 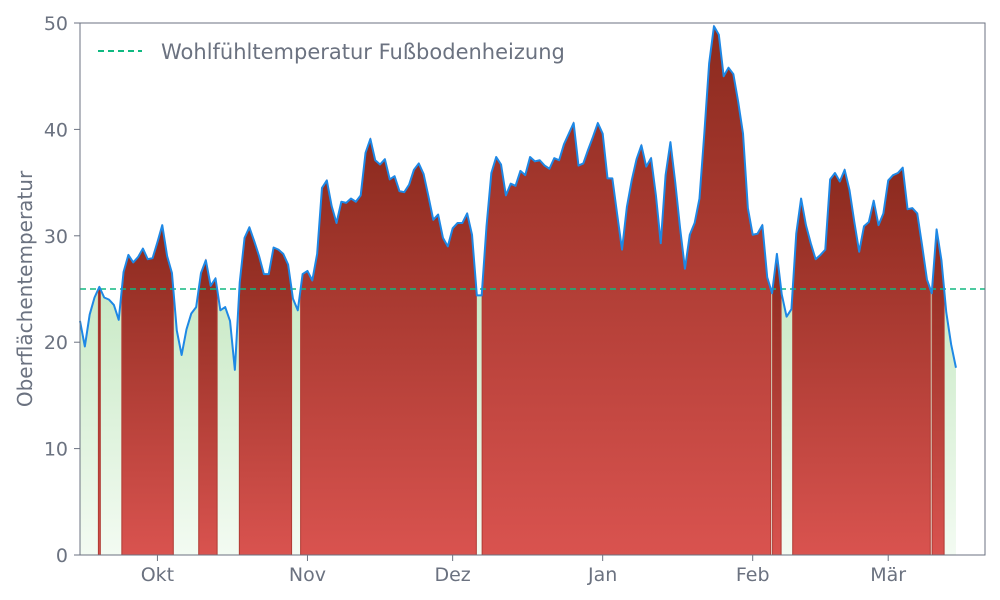 I want to click on y-axis-title: Oberflächentemperatur, so click(x=25, y=288).